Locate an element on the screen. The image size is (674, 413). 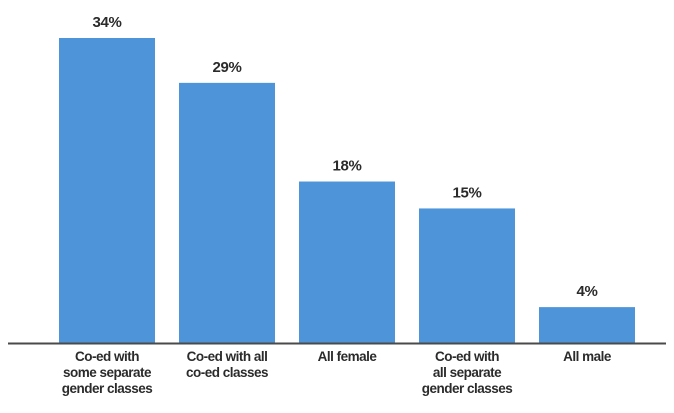
value-label-2: 18% is located at coordinates (346, 166).